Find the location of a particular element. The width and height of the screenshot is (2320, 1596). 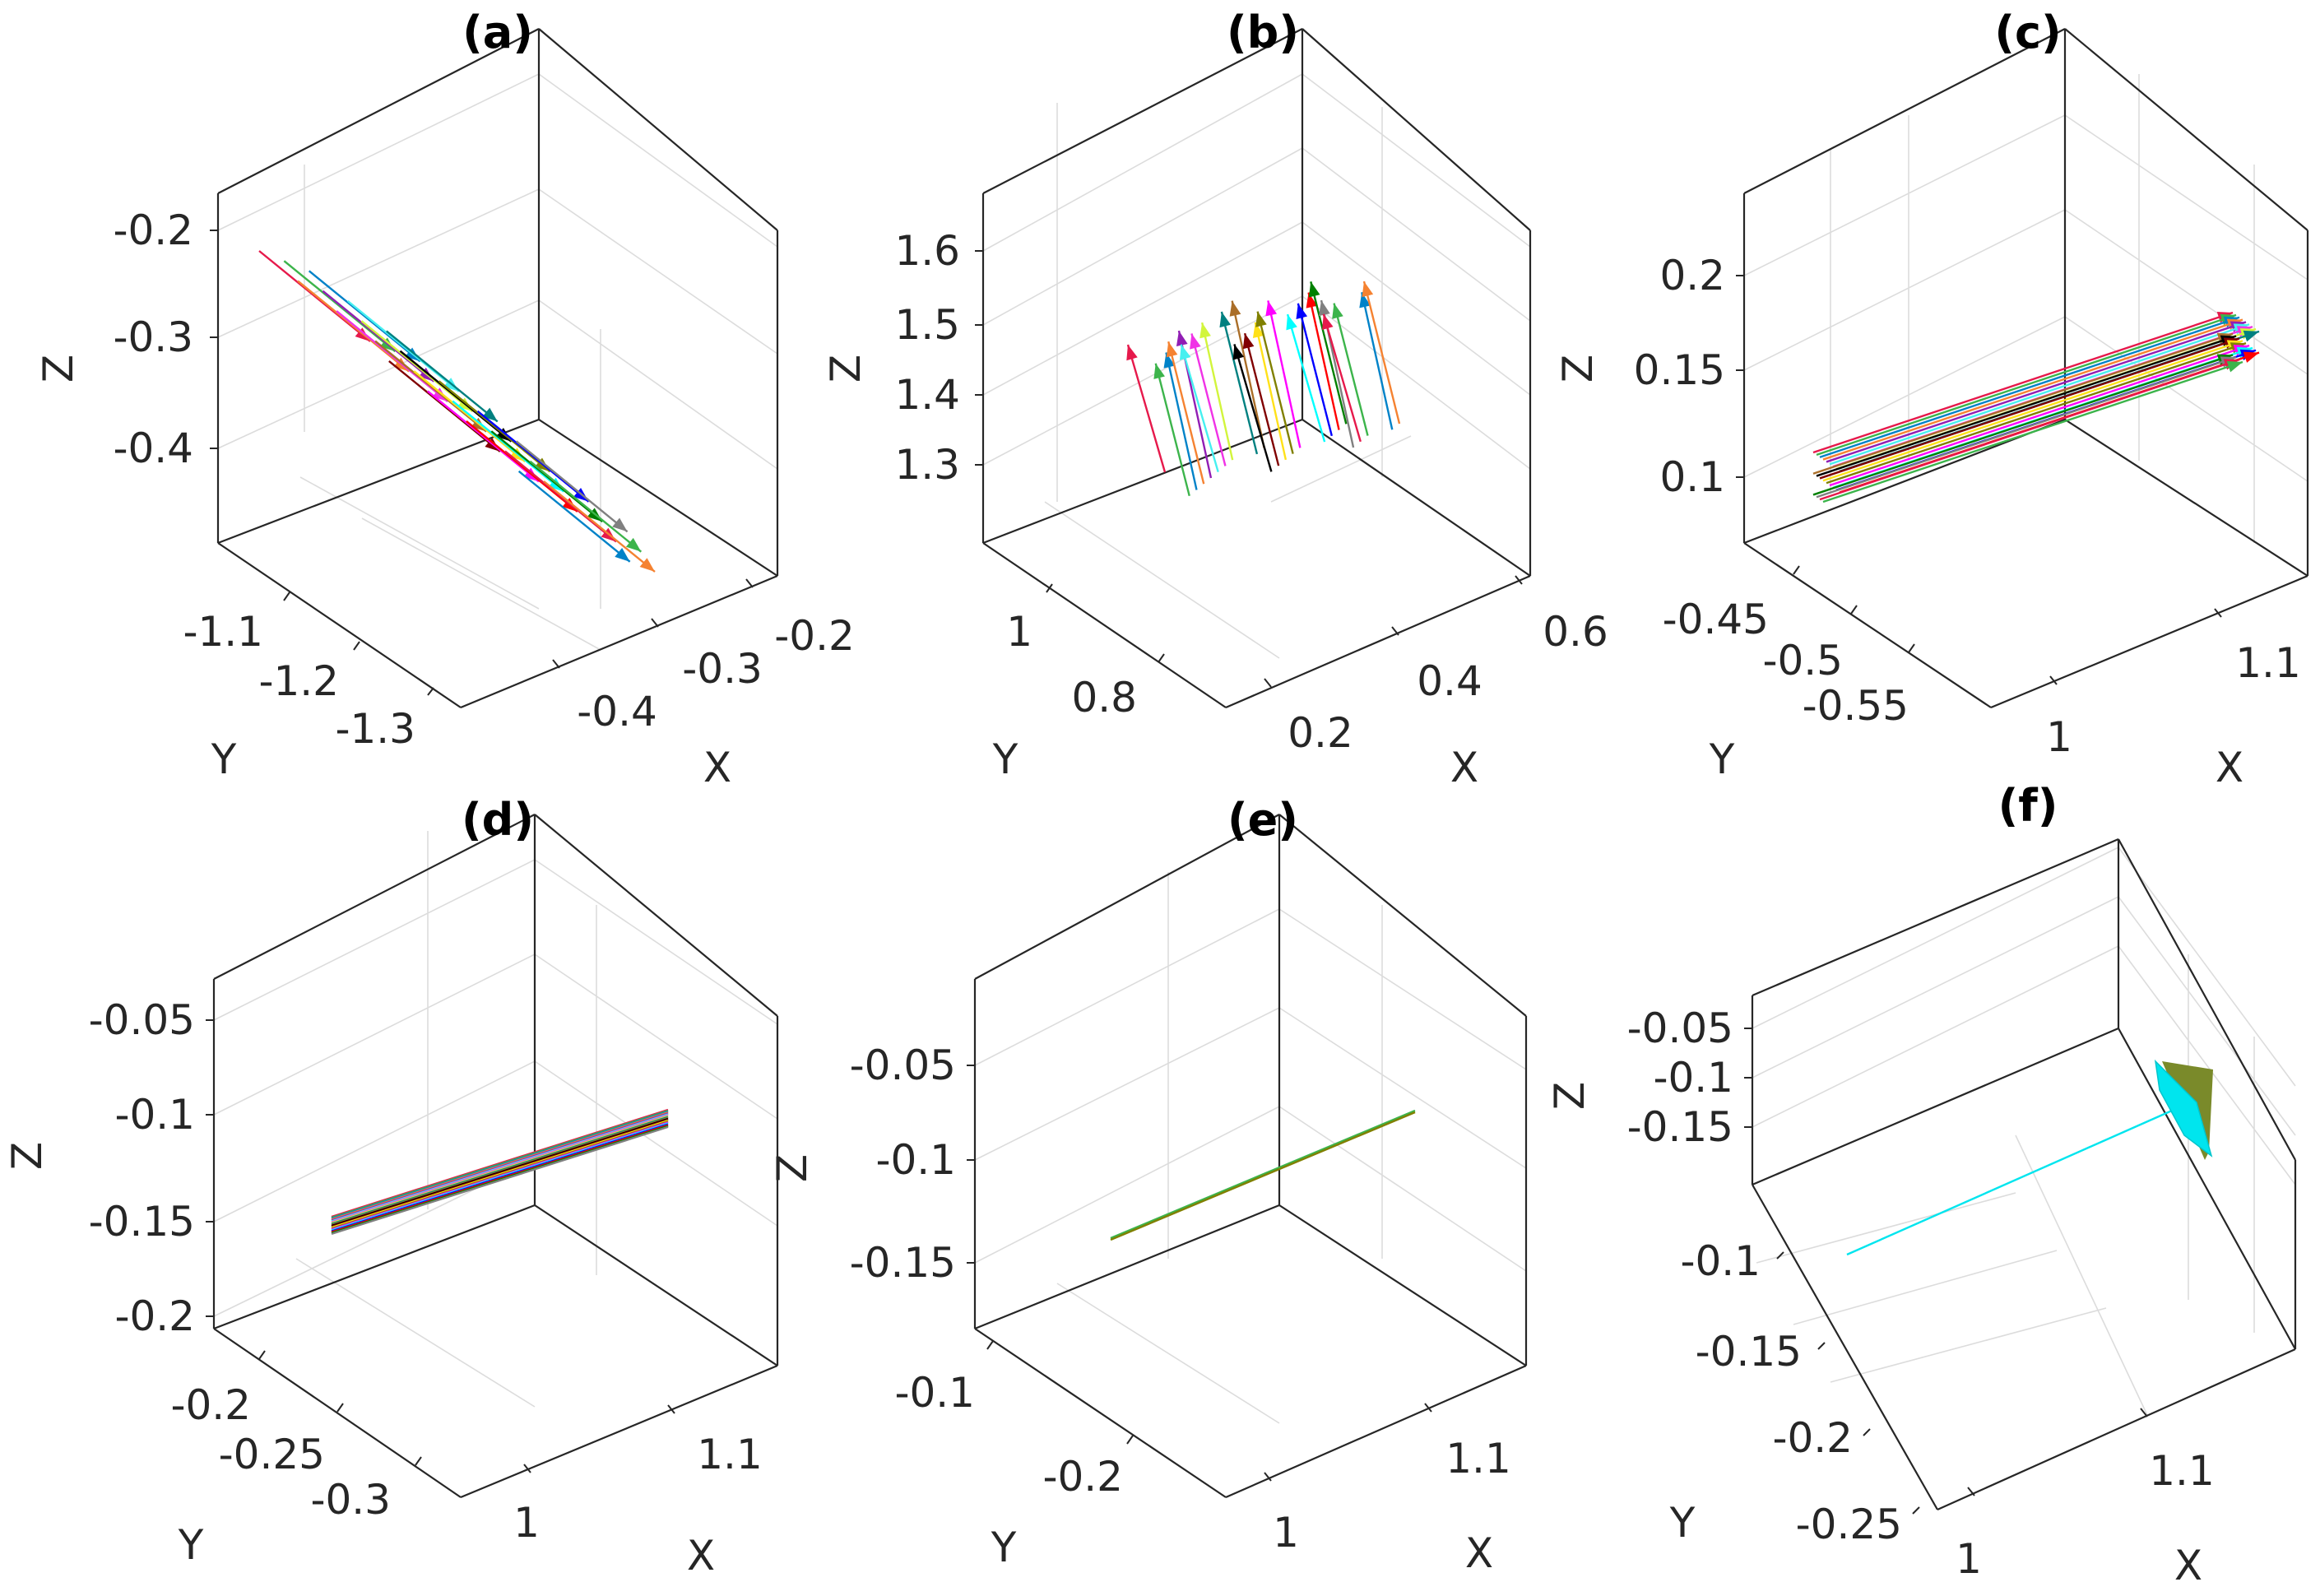

panel-a-box is located at coordinates (497, 368).